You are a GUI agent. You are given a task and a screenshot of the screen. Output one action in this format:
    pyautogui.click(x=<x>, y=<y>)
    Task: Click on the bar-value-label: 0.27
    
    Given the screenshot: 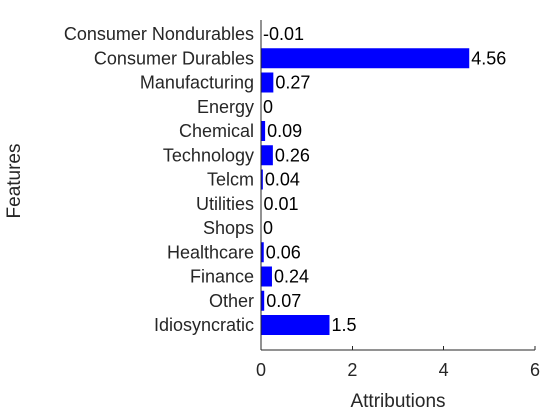 What is the action you would take?
    pyautogui.click(x=292, y=83)
    